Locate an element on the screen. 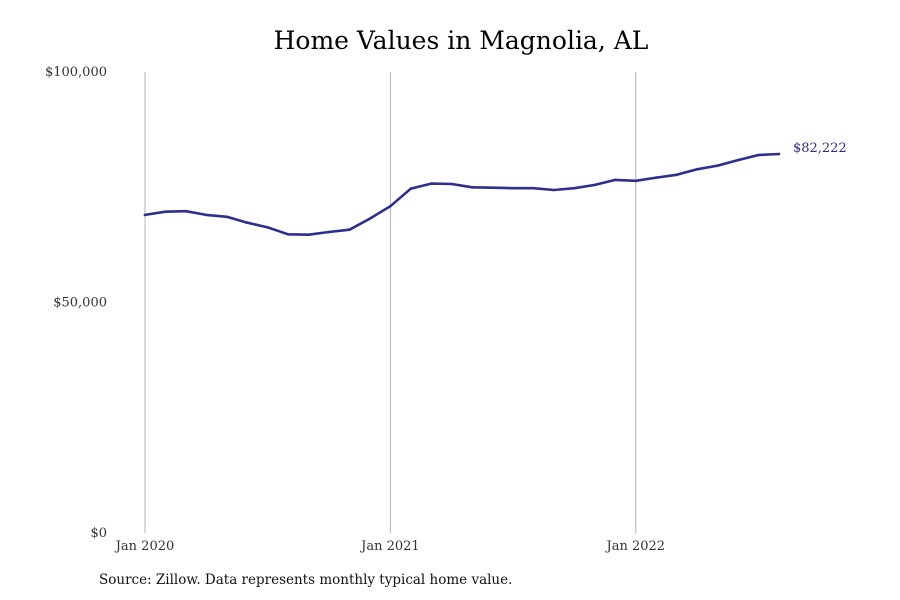  x-axis-labels: Jan 2020 Jan 2021 Jan 2022 is located at coordinates (389, 546).